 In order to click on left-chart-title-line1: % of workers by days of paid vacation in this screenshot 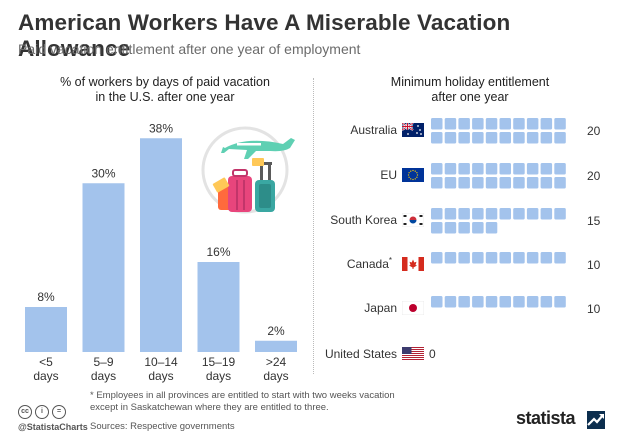, I will do `click(165, 82)`.